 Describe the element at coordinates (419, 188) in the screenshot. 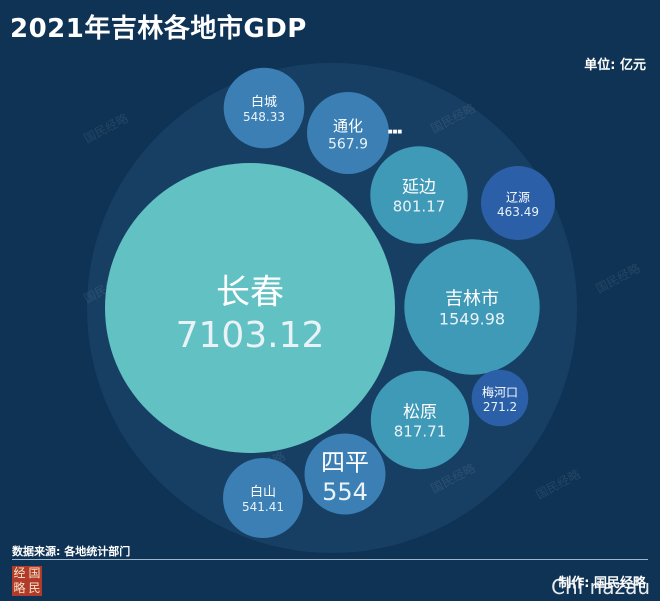

I see `bubble-label: 延边` at that location.